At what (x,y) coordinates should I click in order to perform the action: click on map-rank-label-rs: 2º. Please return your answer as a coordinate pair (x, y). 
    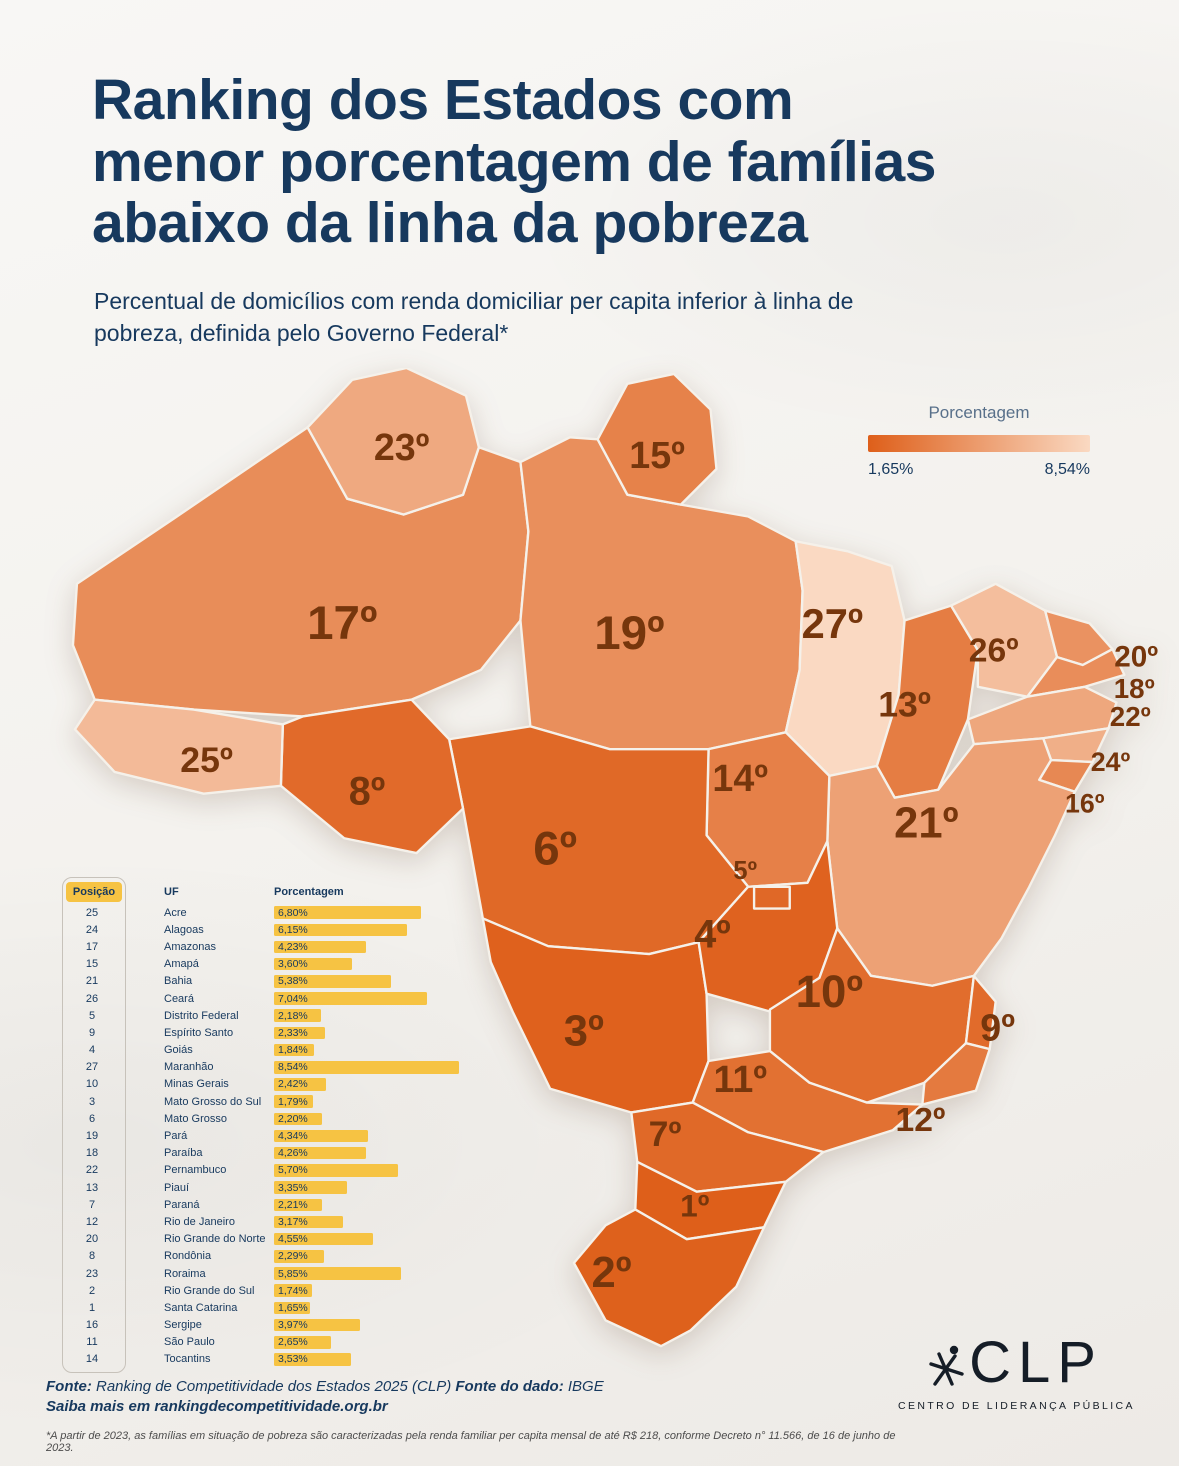
    Looking at the image, I should click on (611, 1273).